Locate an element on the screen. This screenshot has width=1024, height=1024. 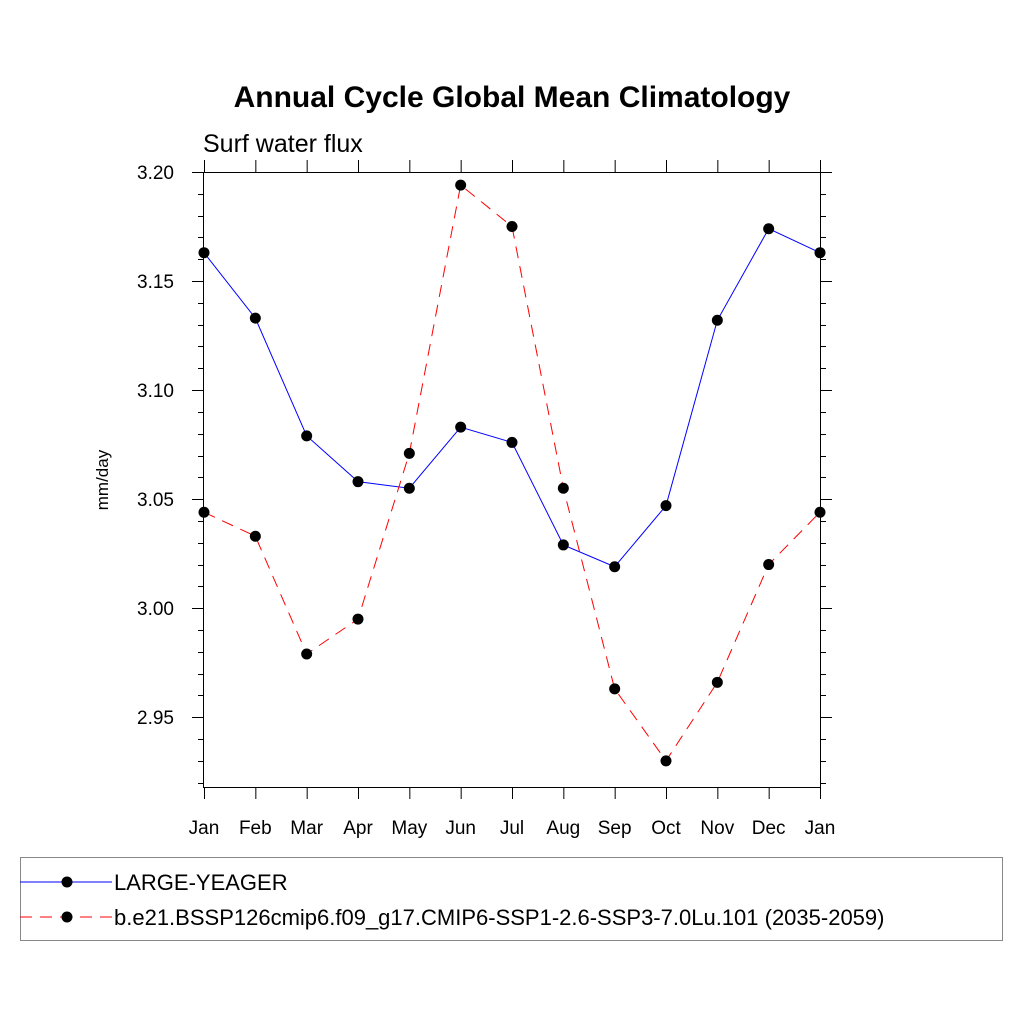
y-tick-label: 3.20 is located at coordinates (155, 173).